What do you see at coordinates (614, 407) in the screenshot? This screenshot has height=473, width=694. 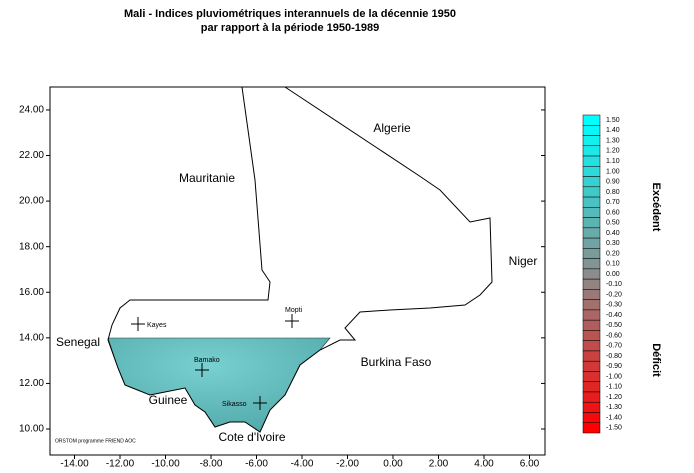 I see `legend-tick-label: -1.30` at bounding box center [614, 407].